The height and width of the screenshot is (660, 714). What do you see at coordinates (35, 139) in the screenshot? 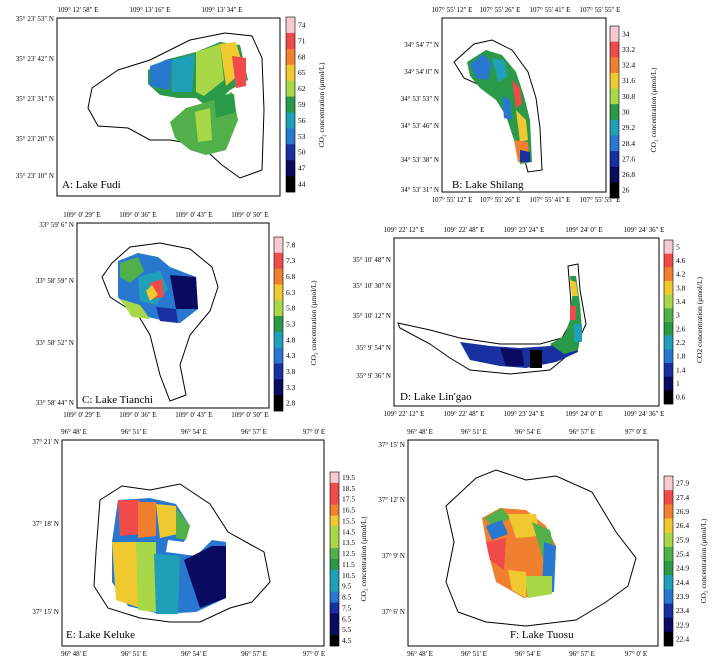
I see `panel-a-ytick-4: 35° 23' 20" N` at bounding box center [35, 139].